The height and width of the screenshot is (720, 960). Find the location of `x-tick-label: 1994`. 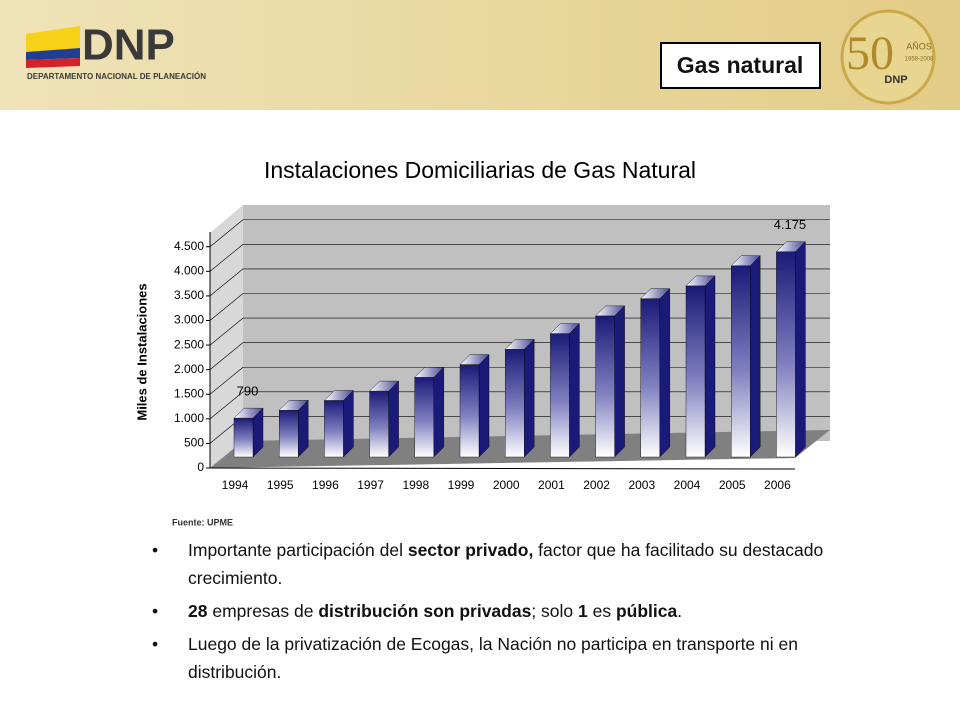

x-tick-label: 1994 is located at coordinates (235, 485).